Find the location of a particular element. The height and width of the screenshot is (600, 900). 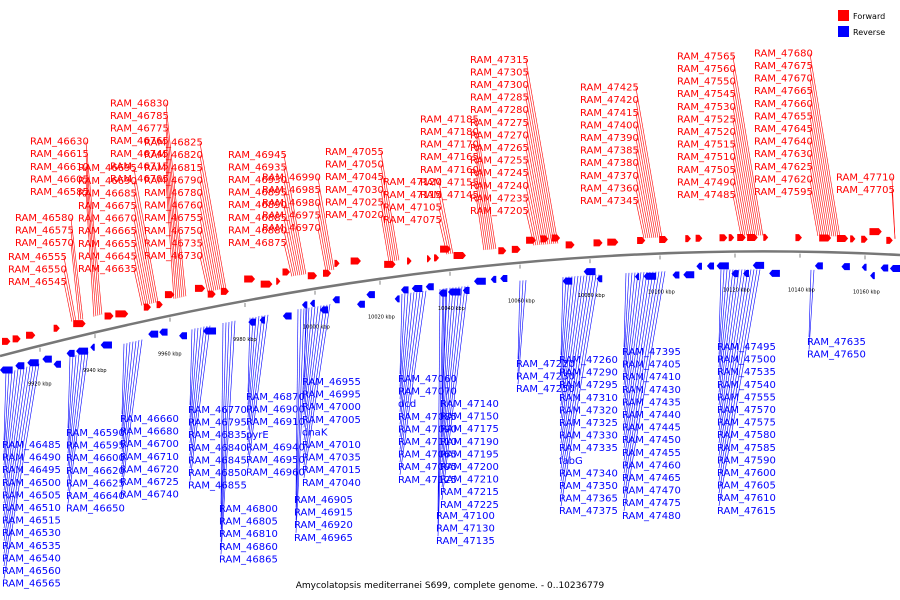

reverse-gene-label: RAM_47455 is located at coordinates (651, 453).